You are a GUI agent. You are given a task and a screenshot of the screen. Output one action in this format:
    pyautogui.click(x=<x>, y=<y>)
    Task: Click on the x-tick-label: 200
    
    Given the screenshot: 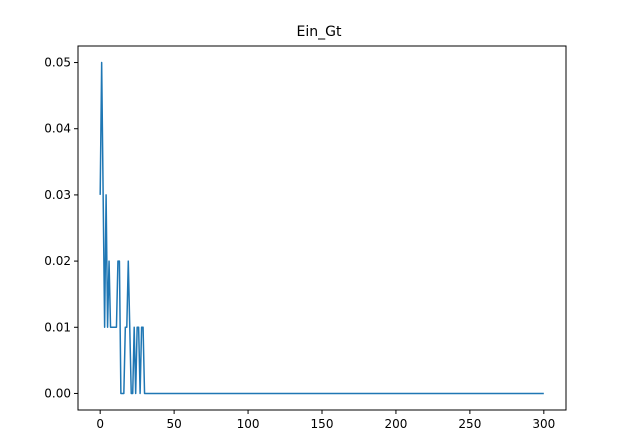 What is the action you would take?
    pyautogui.click(x=395, y=424)
    